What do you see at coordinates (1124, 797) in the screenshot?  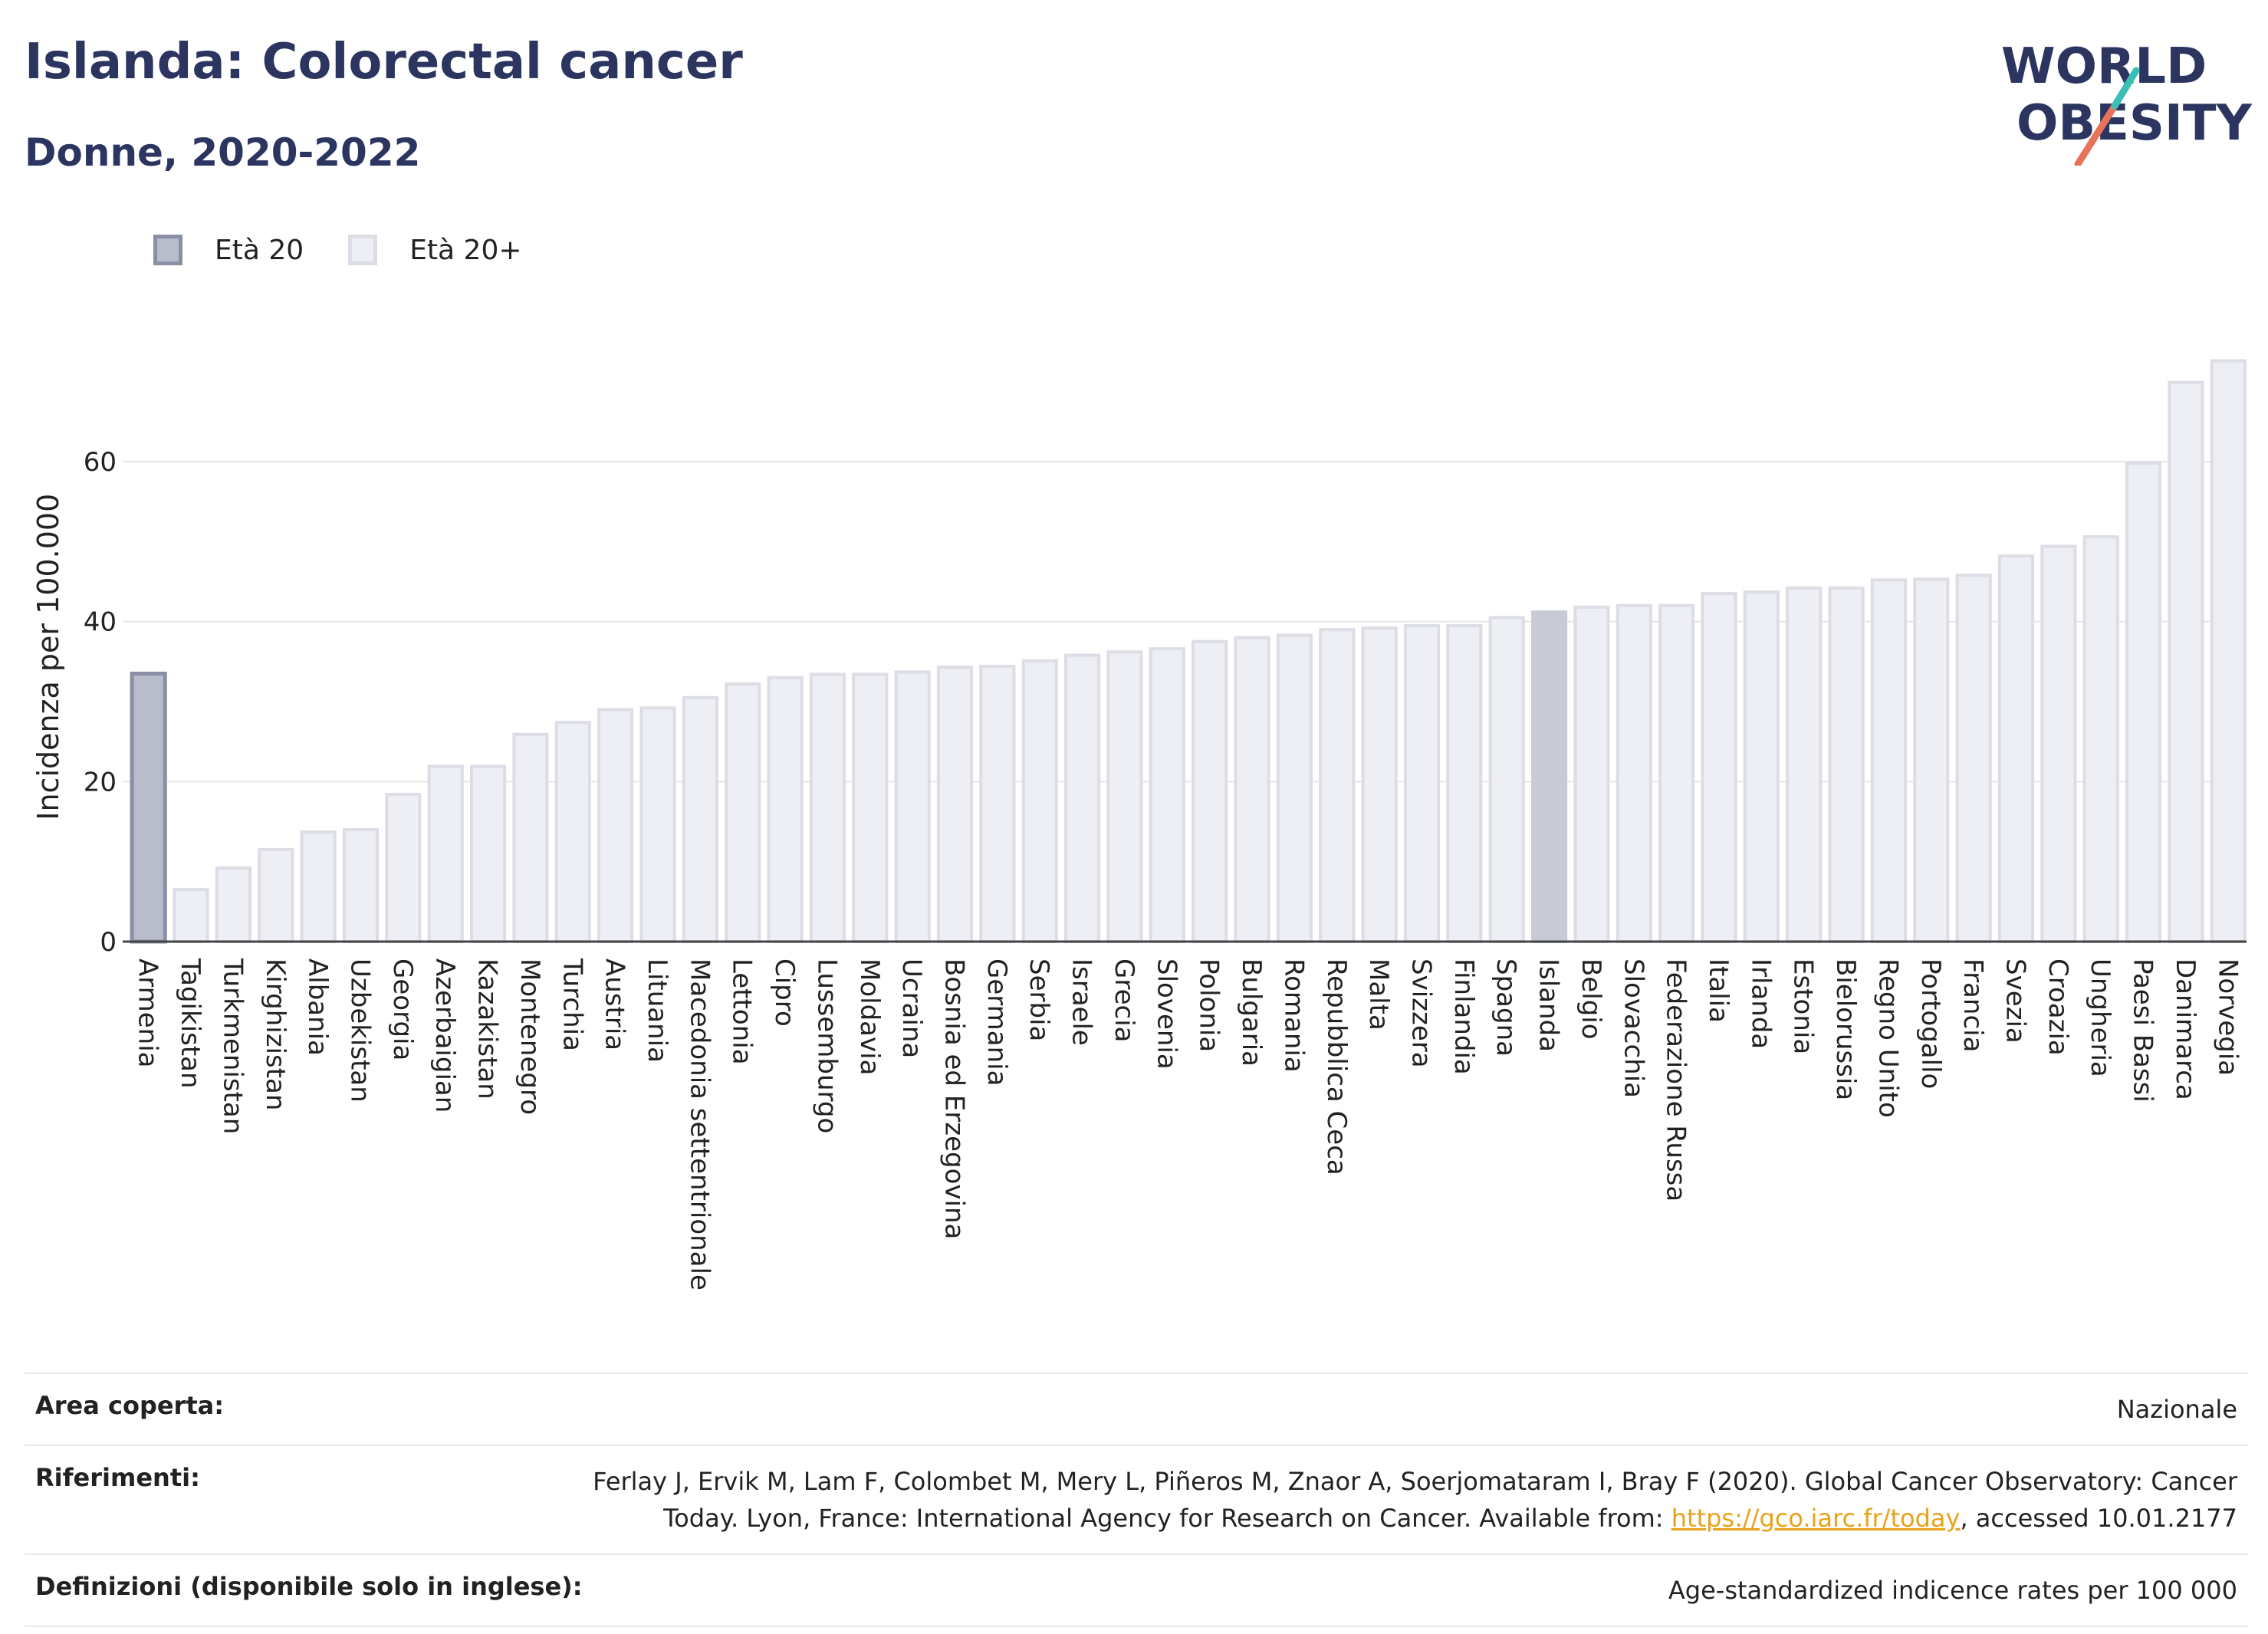 I see `bar-grecia` at bounding box center [1124, 797].